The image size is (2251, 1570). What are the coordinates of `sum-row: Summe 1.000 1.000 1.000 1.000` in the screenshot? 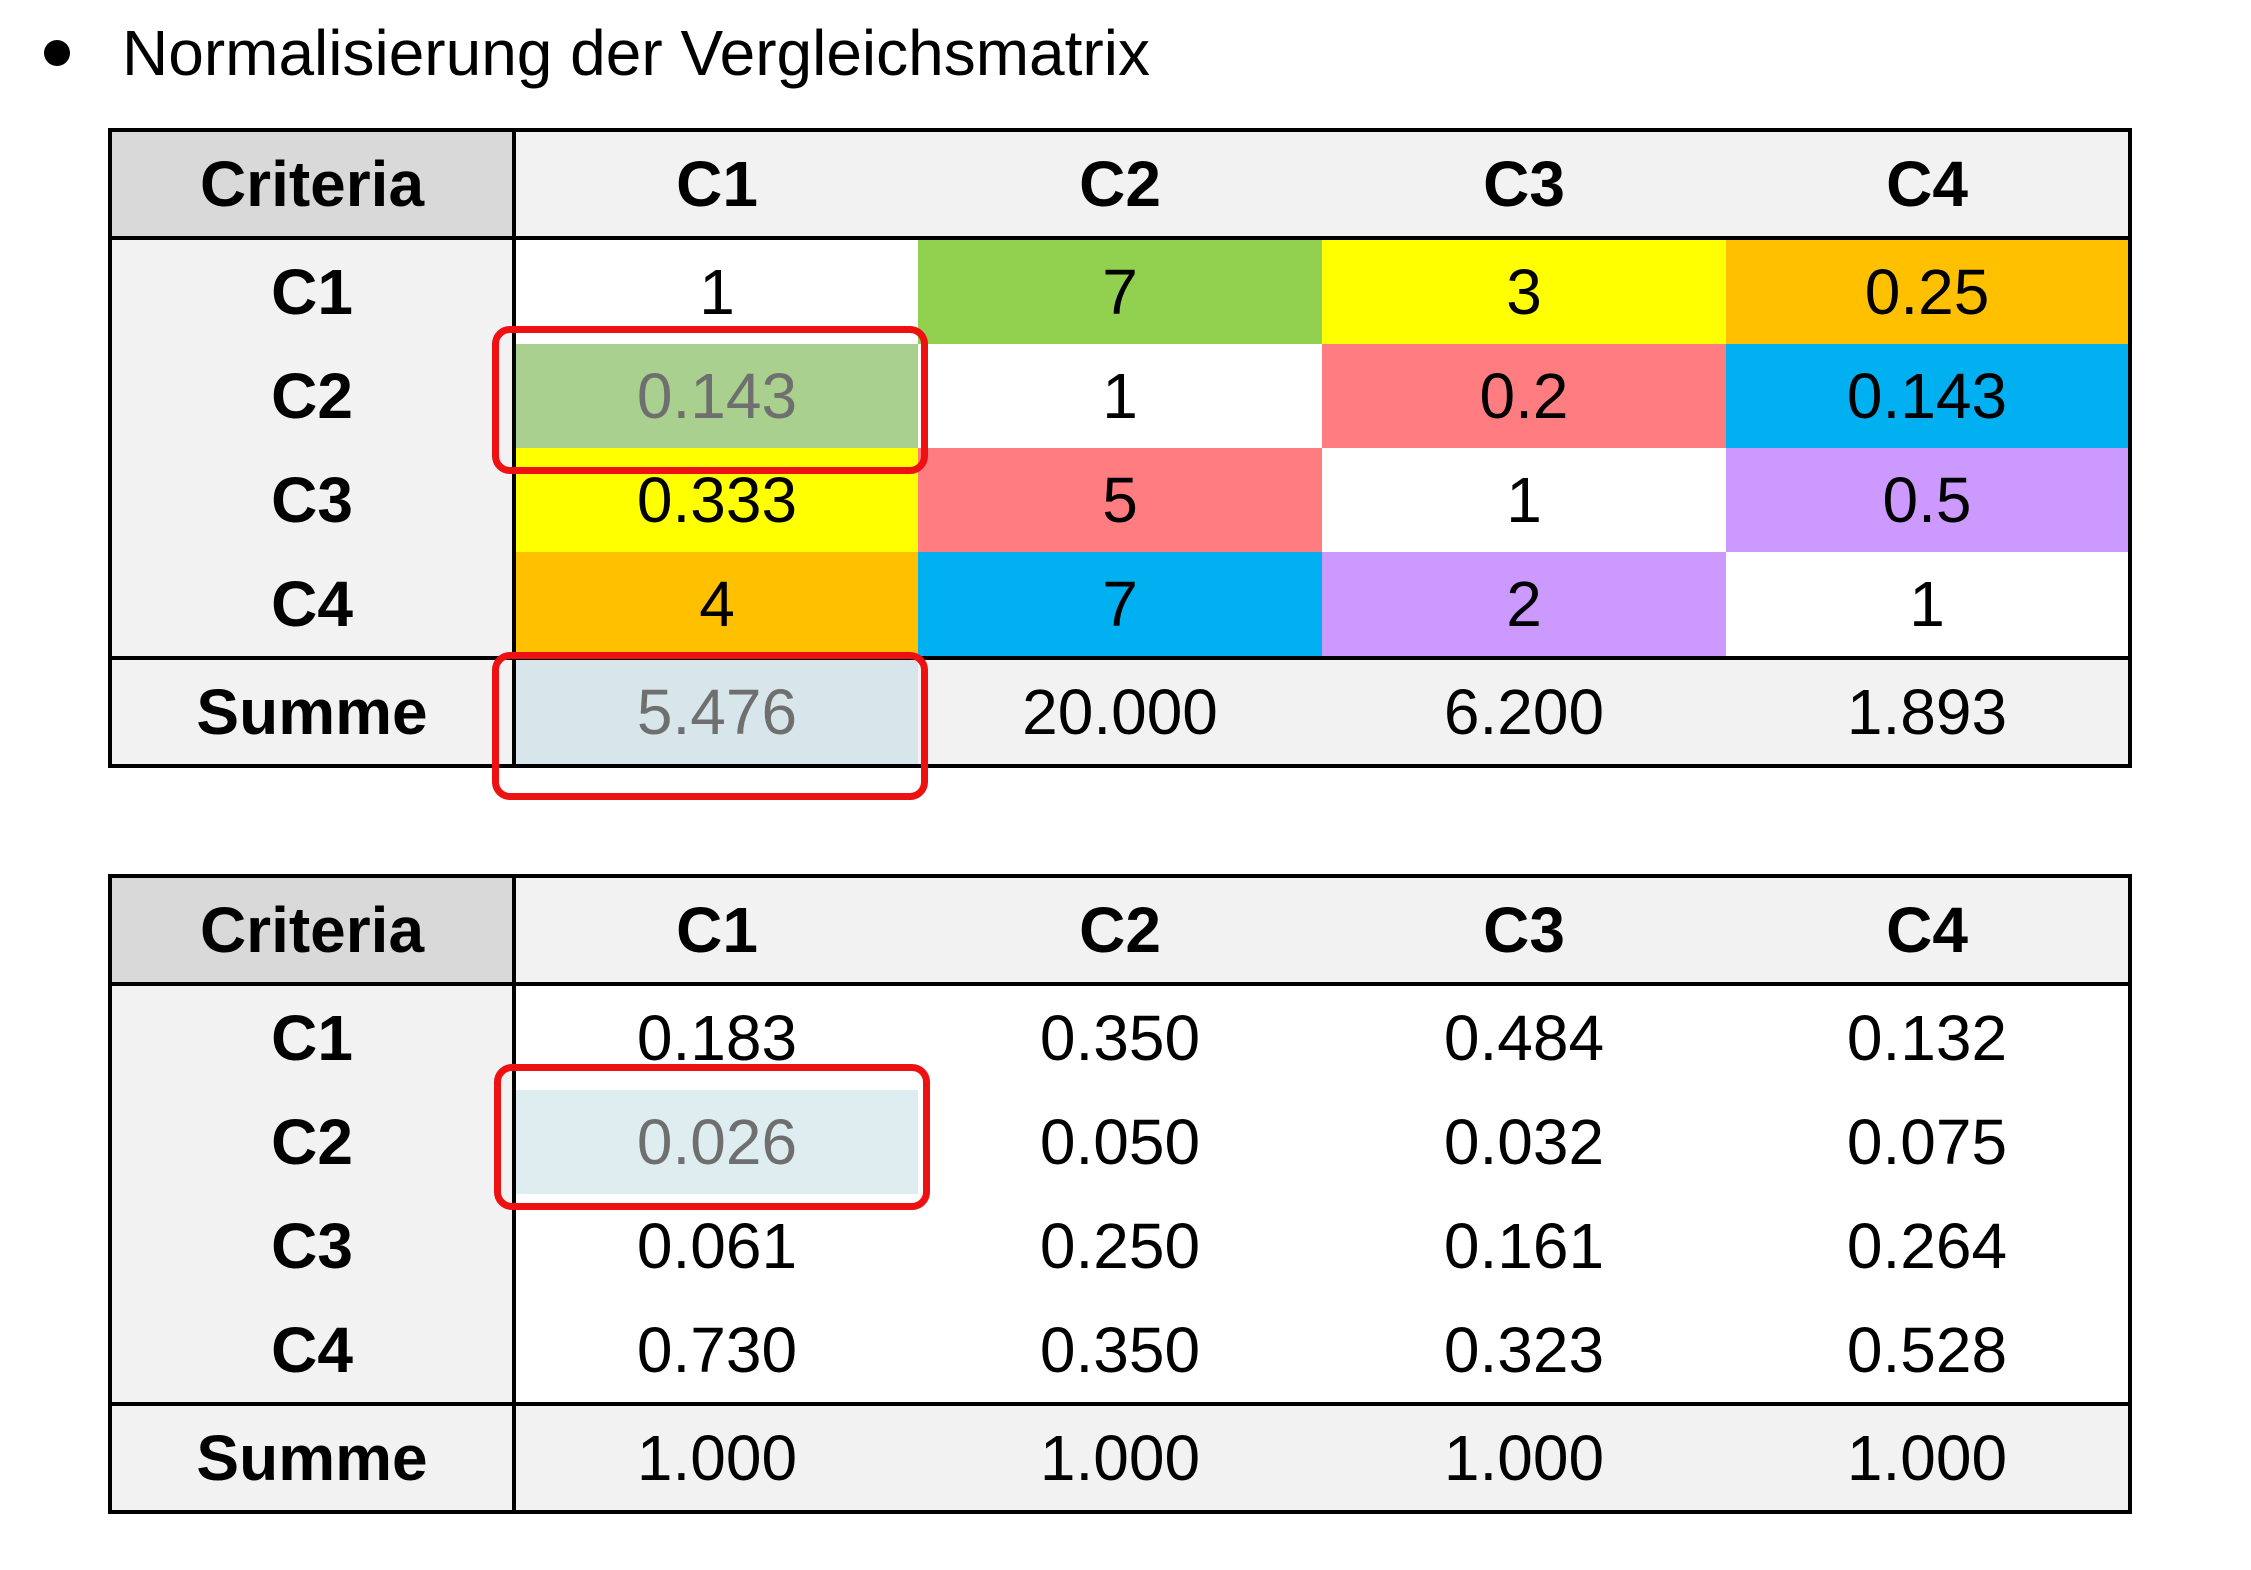 It's located at (1120, 1457).